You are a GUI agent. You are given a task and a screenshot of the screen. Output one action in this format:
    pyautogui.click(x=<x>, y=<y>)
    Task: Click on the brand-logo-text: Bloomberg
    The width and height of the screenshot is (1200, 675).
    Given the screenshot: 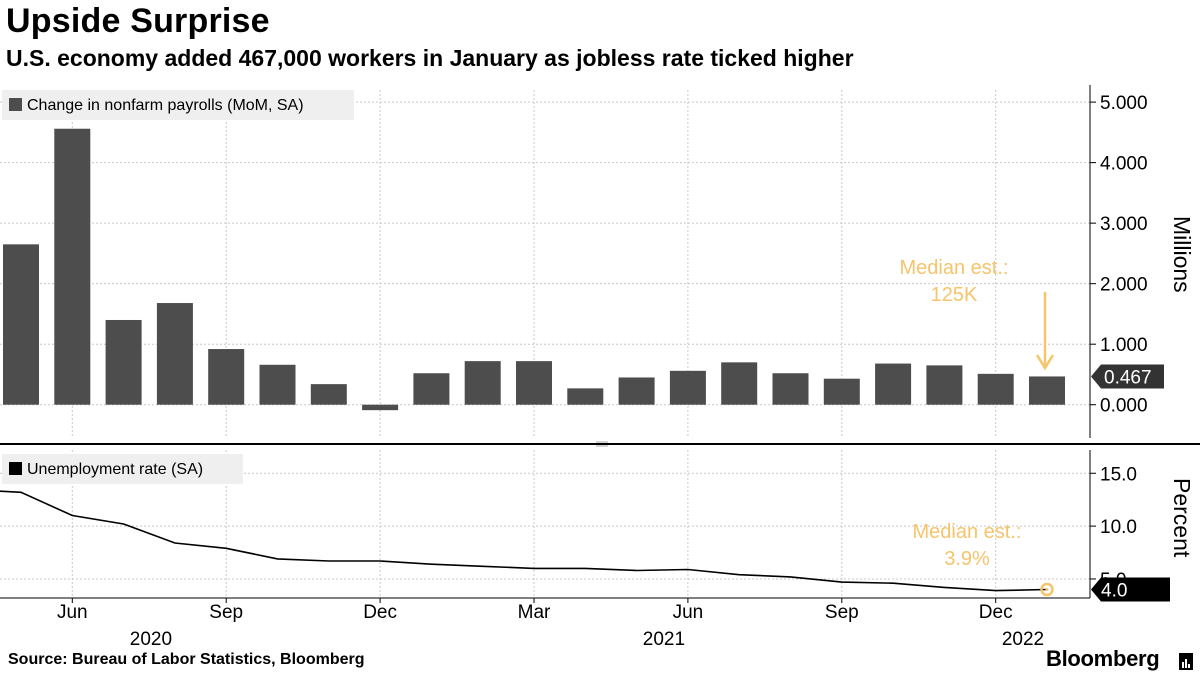 What is the action you would take?
    pyautogui.click(x=1103, y=658)
    